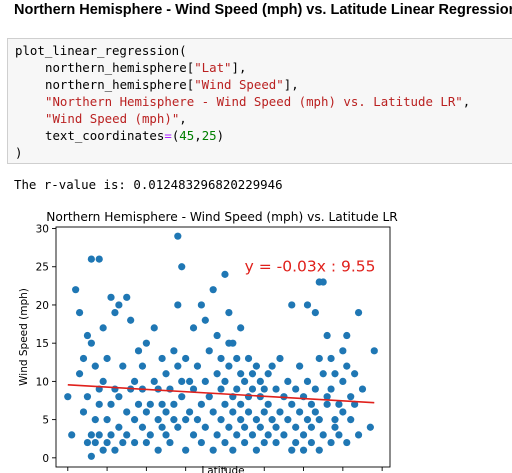 This screenshot has height=473, width=512. What do you see at coordinates (175, 135) in the screenshot?
I see `code-text: (` at bounding box center [175, 135].